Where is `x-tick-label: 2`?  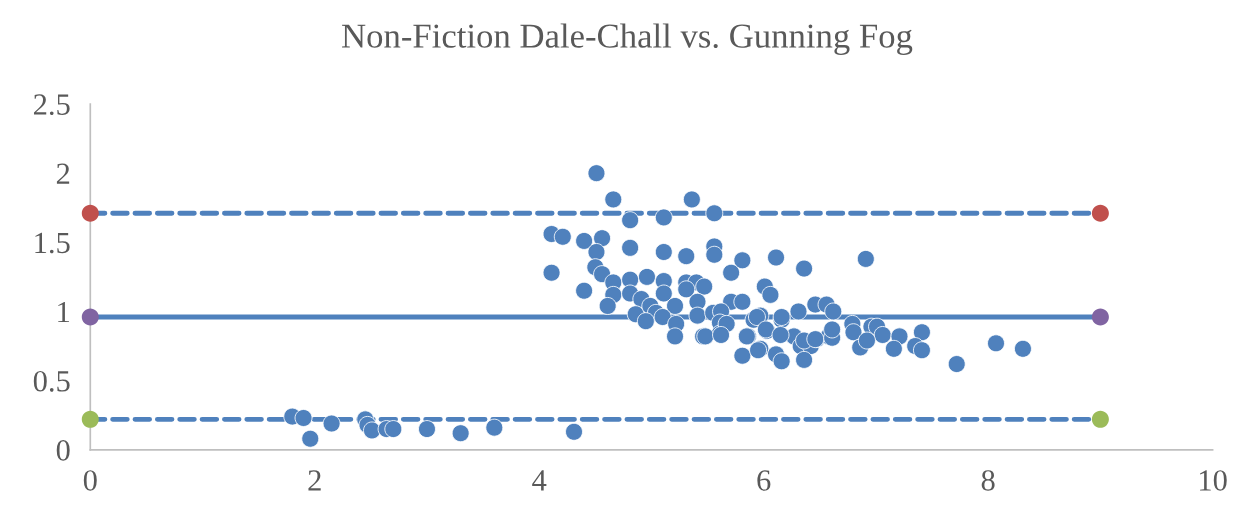 x-tick-label: 2 is located at coordinates (314, 480).